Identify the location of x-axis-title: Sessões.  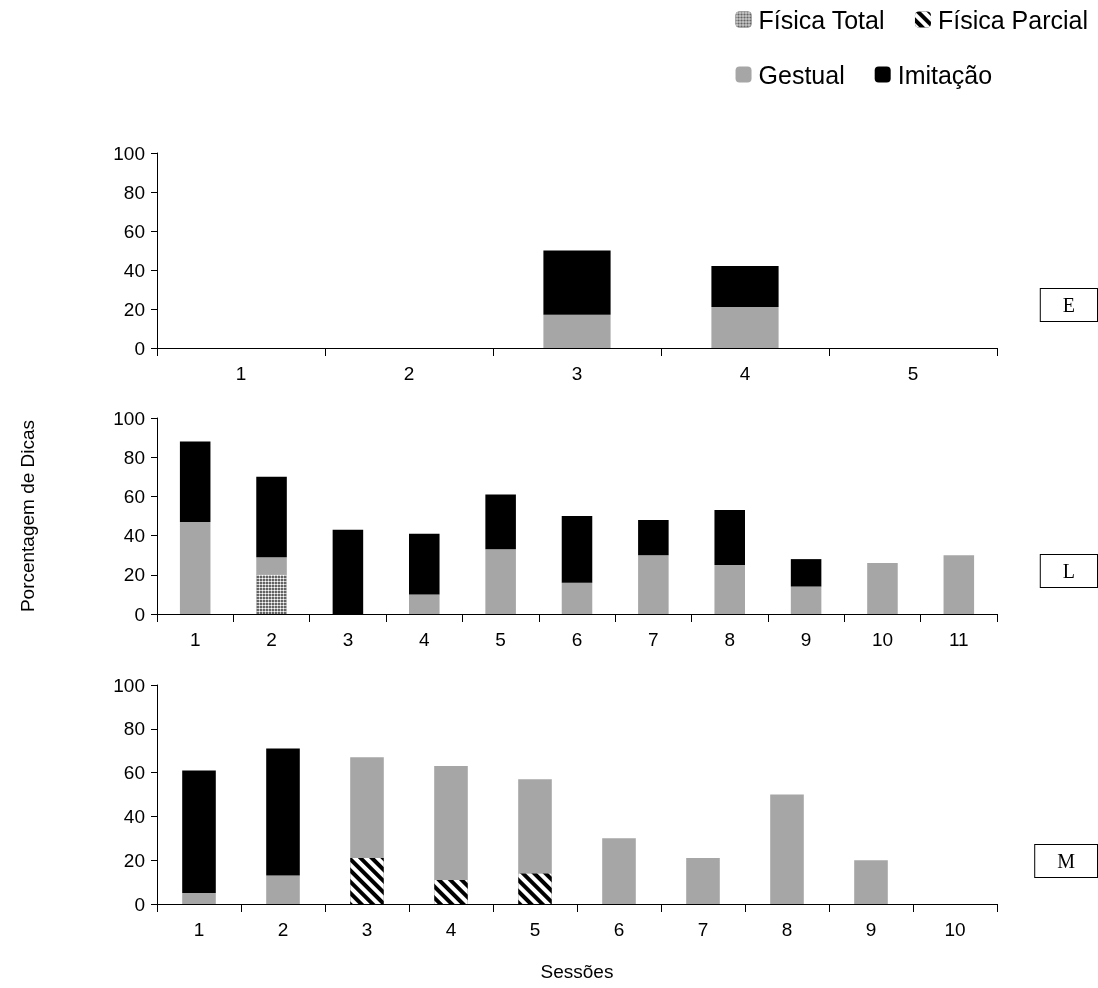
(577, 971).